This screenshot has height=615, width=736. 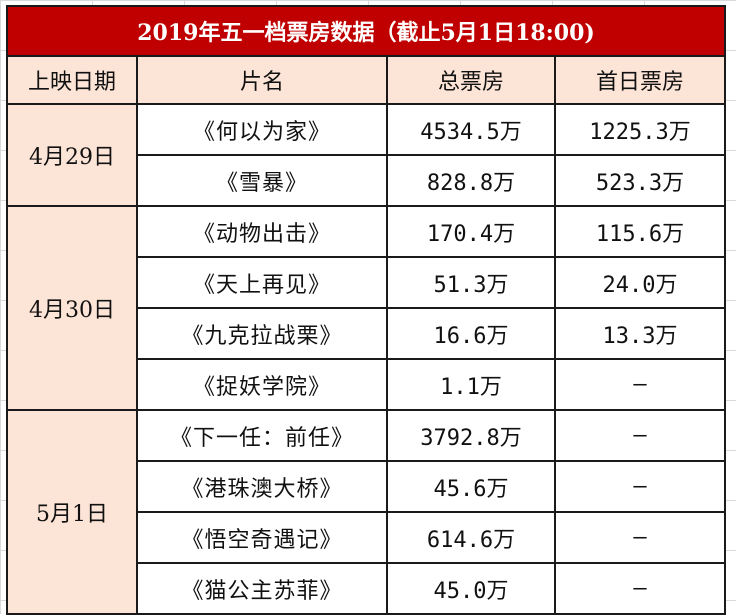 I want to click on movie-title-cell: 《动物出击》, so click(x=262, y=231).